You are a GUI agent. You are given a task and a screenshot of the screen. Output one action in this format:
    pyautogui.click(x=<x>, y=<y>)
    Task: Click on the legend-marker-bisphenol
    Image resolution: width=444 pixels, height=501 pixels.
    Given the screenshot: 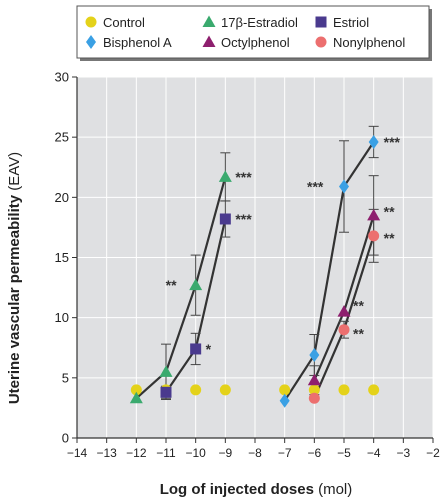 What is the action you would take?
    pyautogui.click(x=91, y=42)
    